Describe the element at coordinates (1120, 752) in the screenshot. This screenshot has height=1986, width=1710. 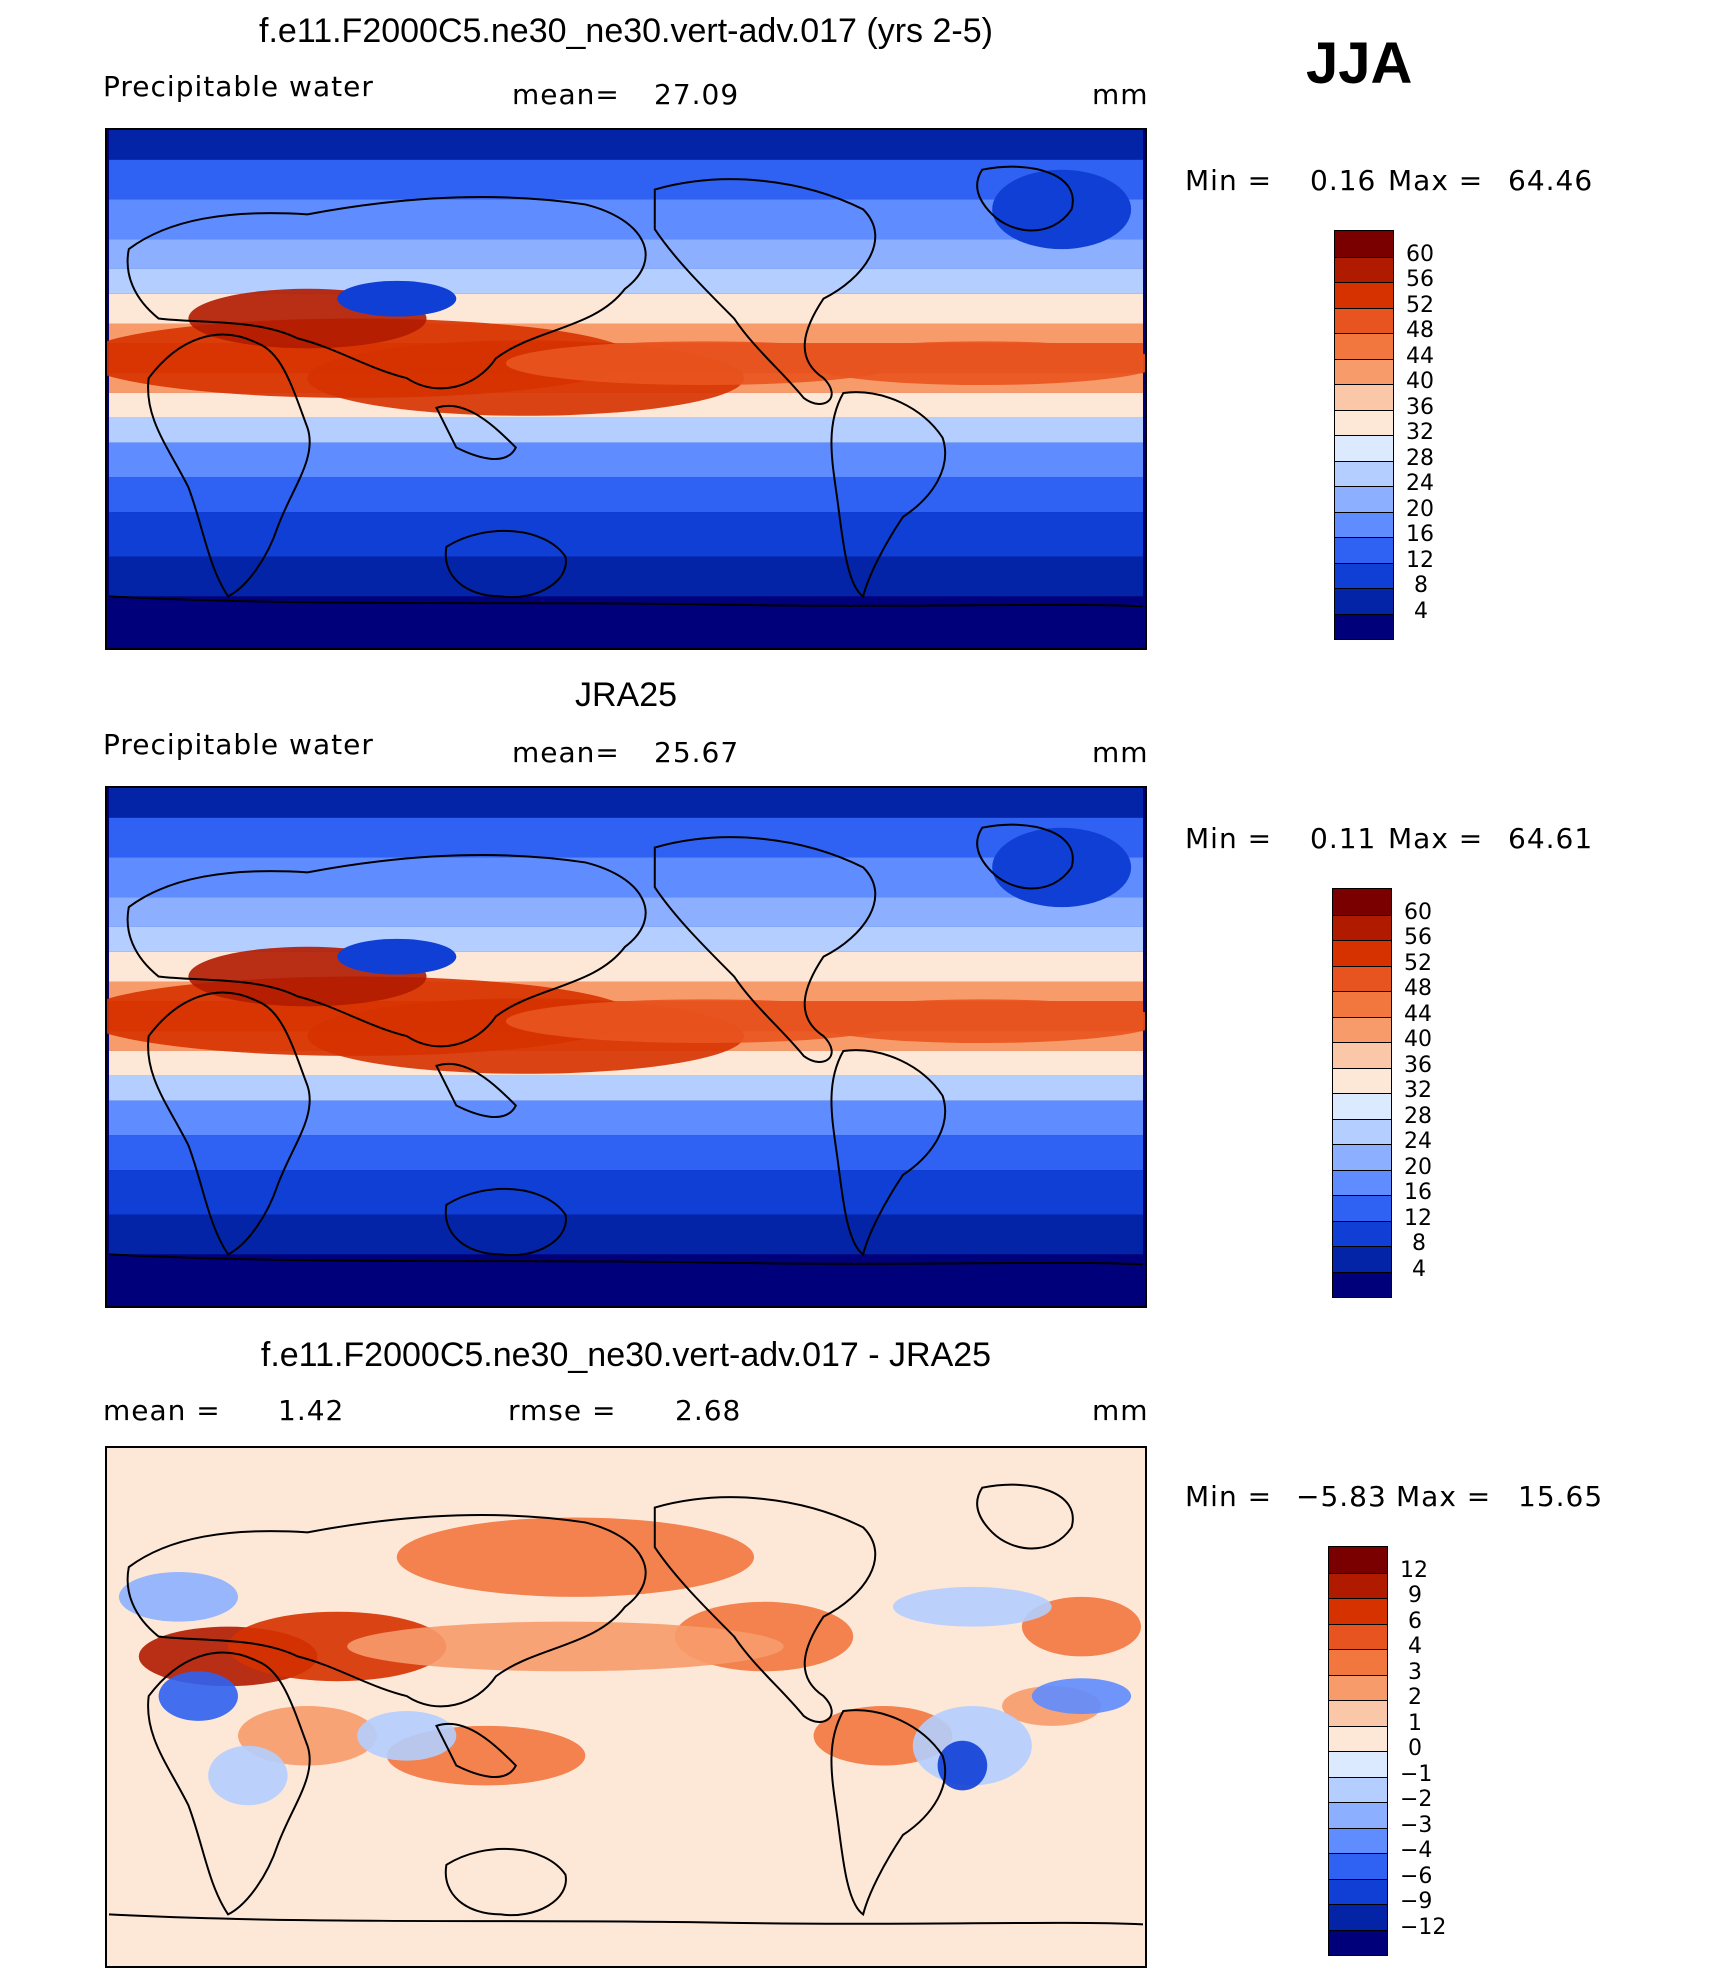
I see `panel-2-units: mm` at that location.